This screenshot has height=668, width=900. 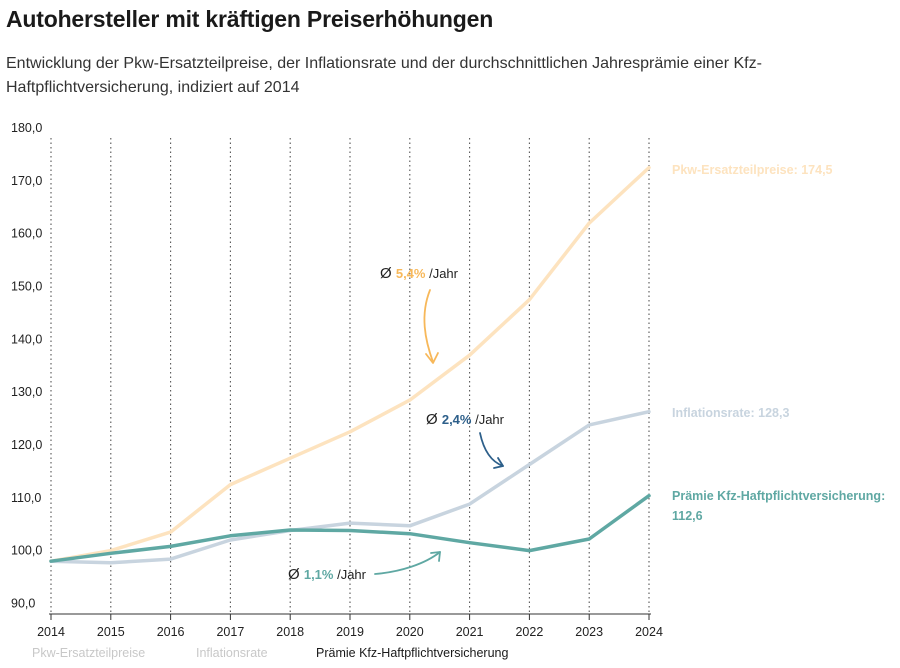 I want to click on x-tick-label-2021: 2021, so click(x=470, y=632).